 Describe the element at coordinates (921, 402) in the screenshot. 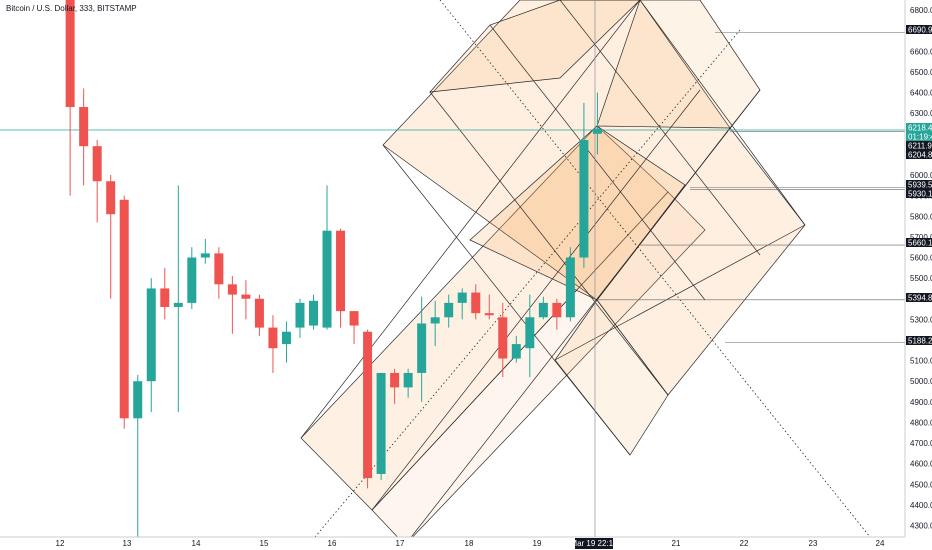

I see `y-tick-label: 4900.00` at that location.